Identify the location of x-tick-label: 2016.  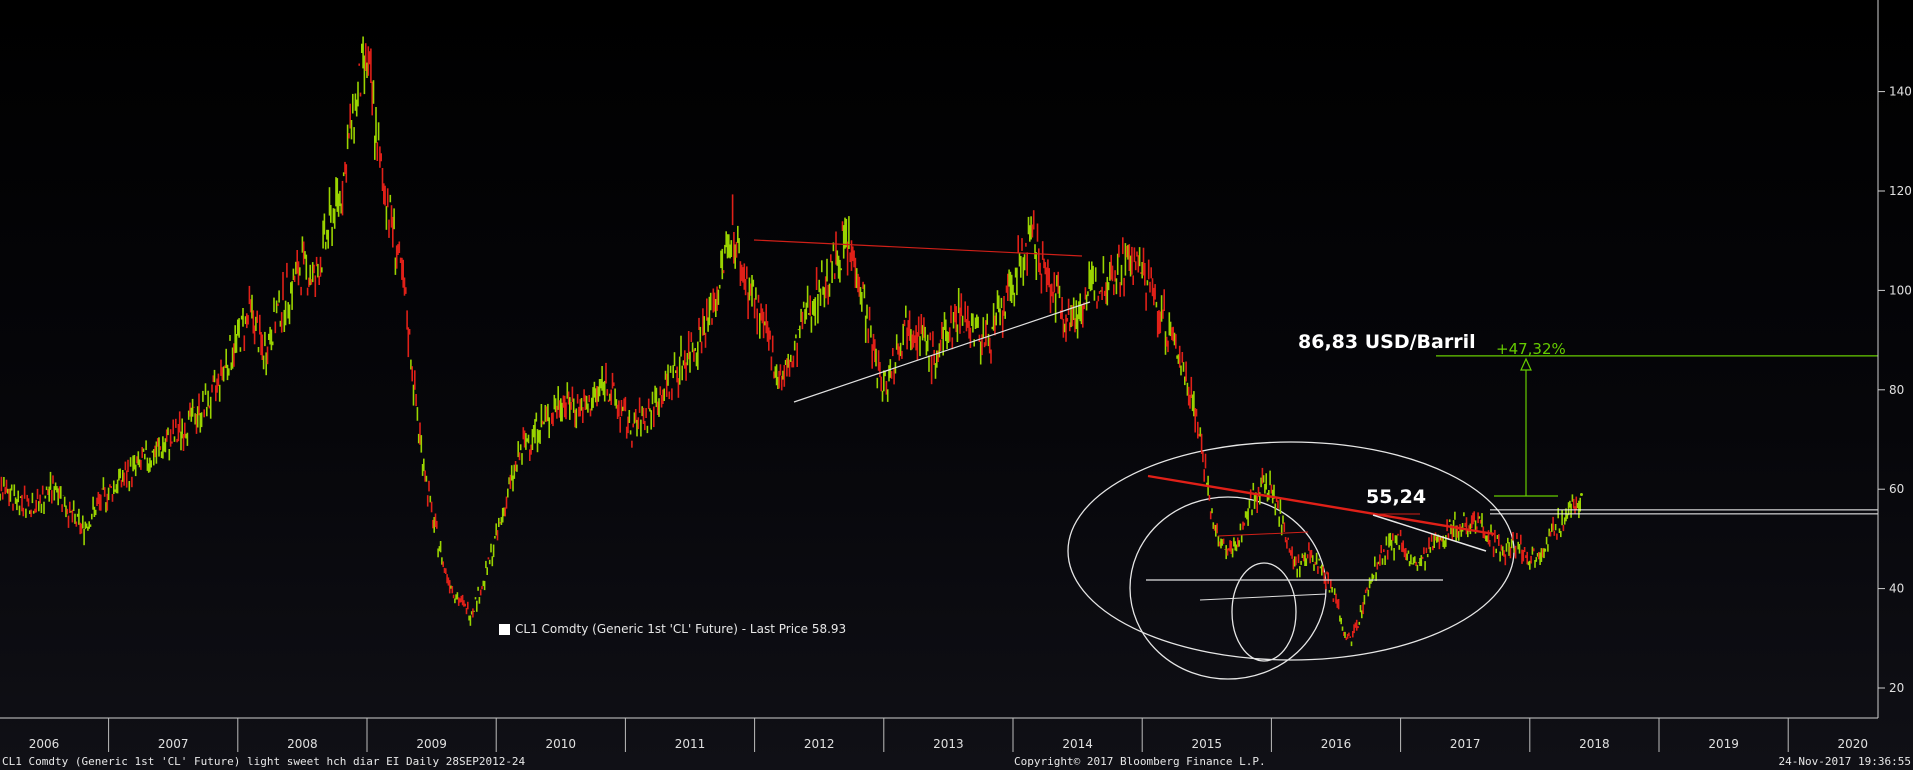
(1336, 744).